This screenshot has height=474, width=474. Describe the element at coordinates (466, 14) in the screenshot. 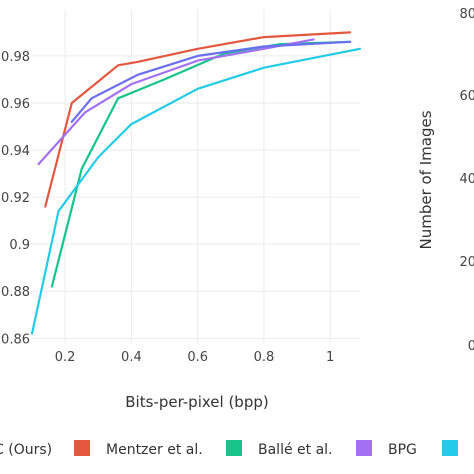

I see `right-y-tick-label: 80` at that location.